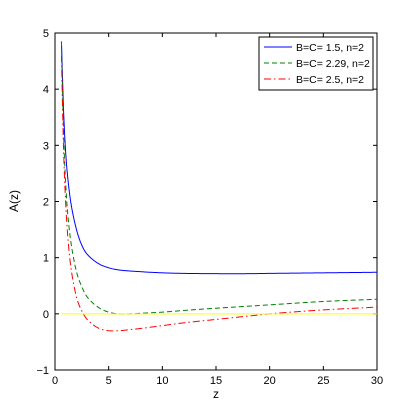 This screenshot has height=415, width=415. What do you see at coordinates (162, 381) in the screenshot?
I see `x-tick-label: 10` at bounding box center [162, 381].